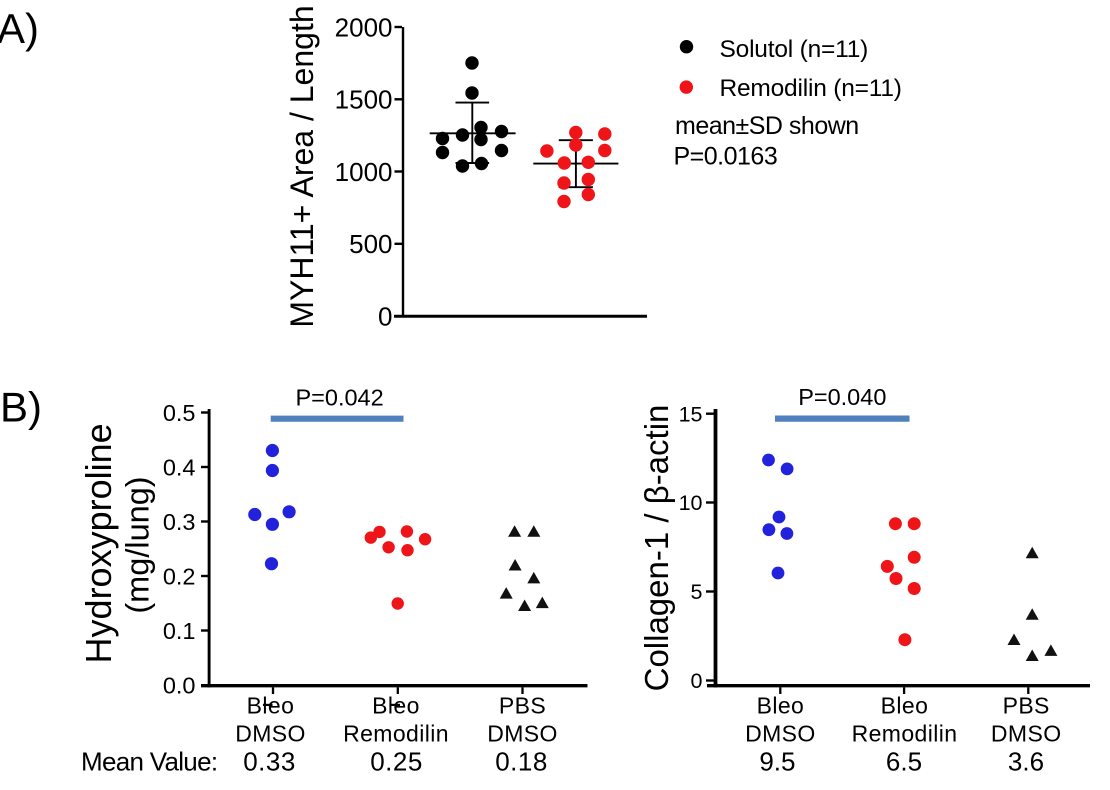  Describe the element at coordinates (726, 156) in the screenshot. I see `svg-text: P=0.0163` at that location.